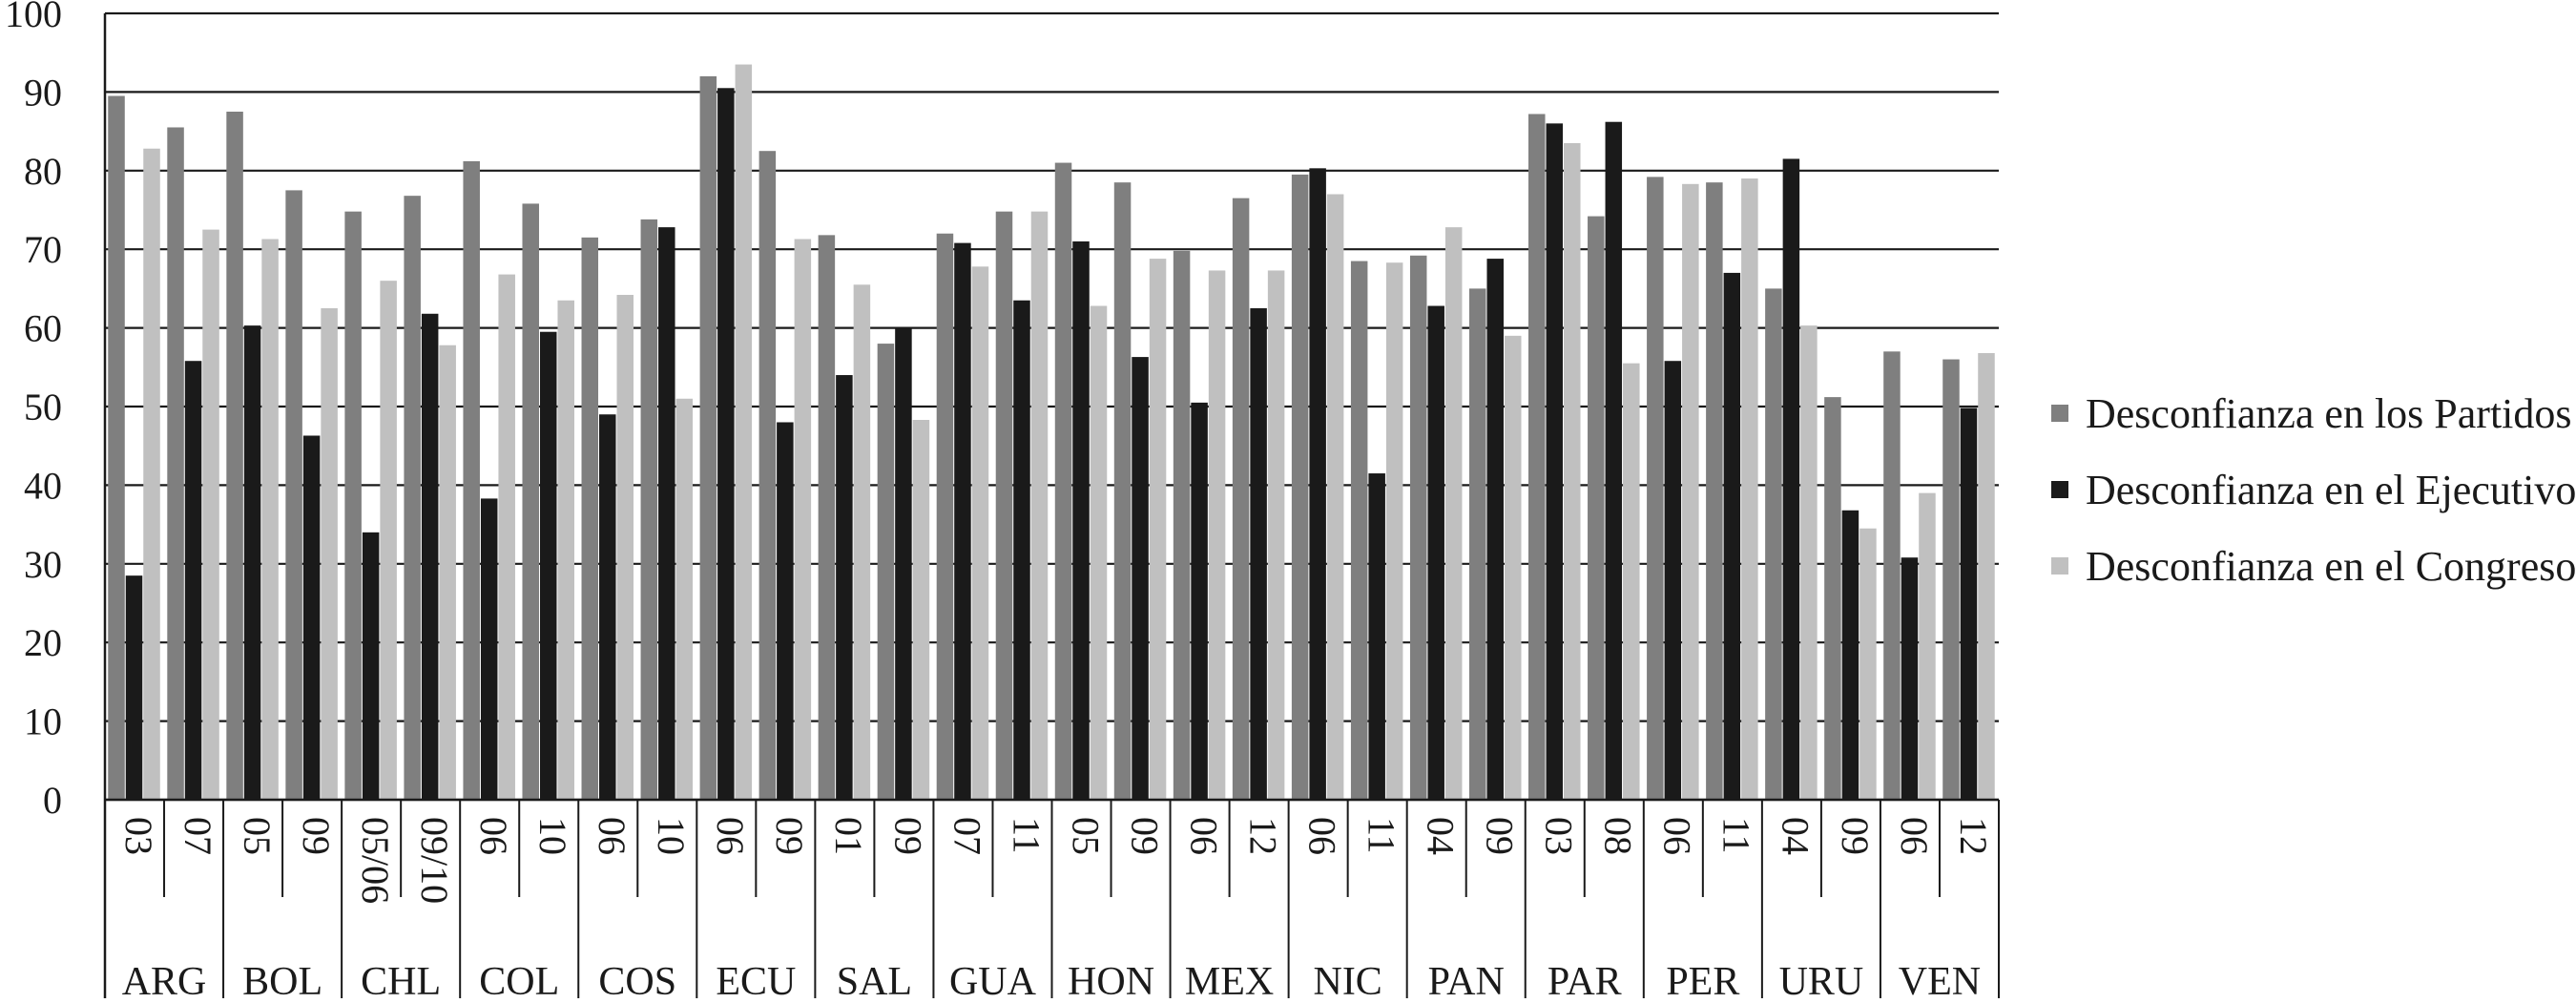 This screenshot has width=2576, height=1003. Describe the element at coordinates (43, 328) in the screenshot. I see `y-tick-label: 60` at that location.